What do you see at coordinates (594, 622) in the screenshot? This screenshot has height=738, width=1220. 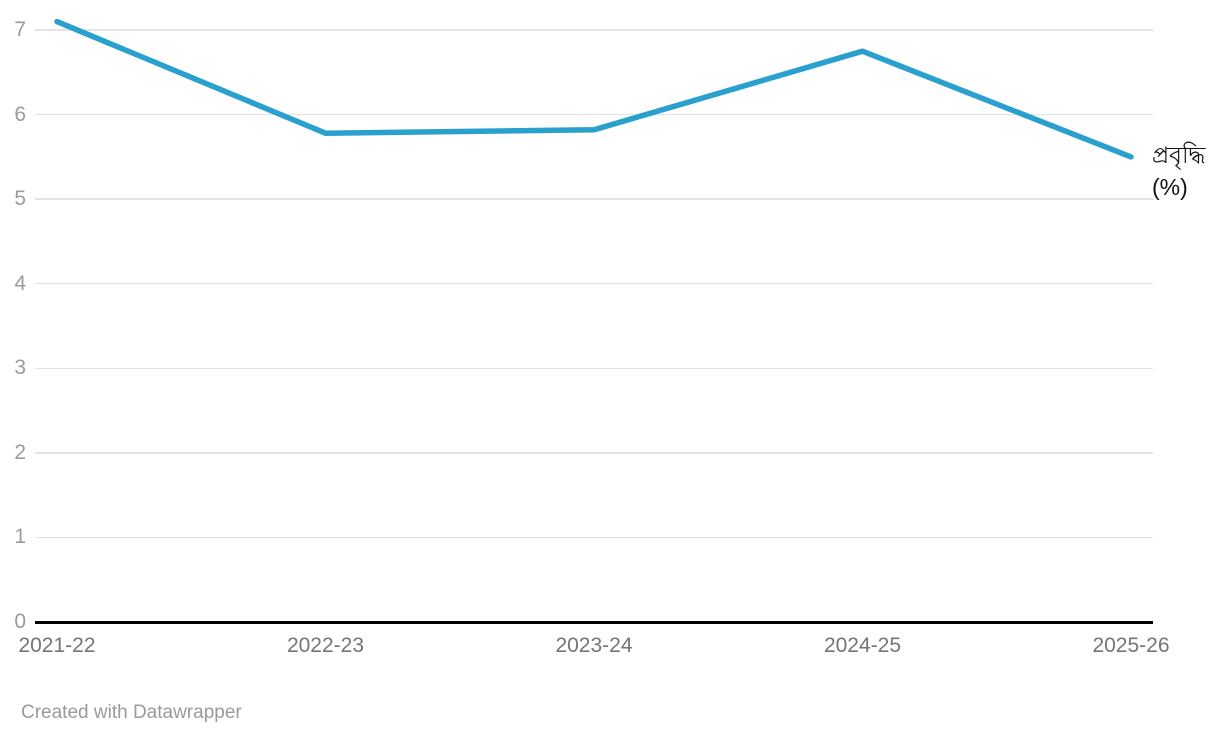 I see `x-axis-baseline` at bounding box center [594, 622].